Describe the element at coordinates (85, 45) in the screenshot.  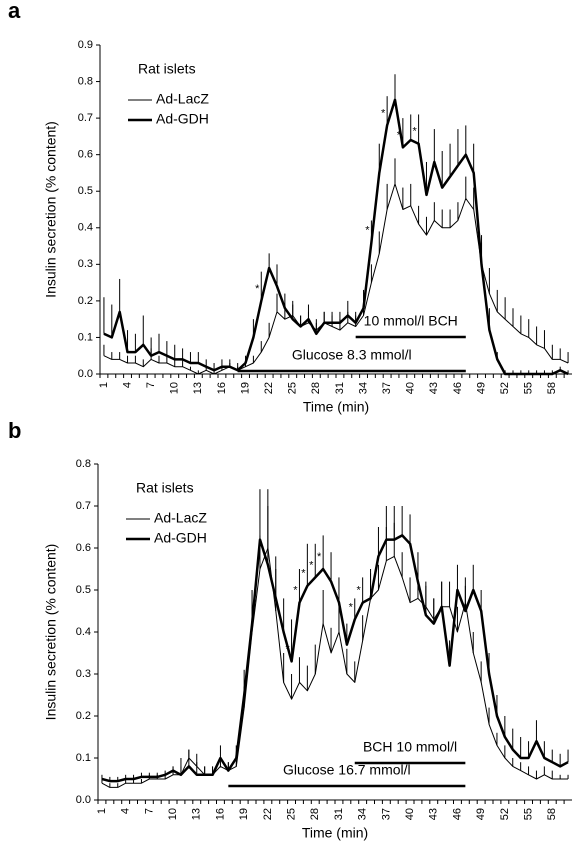
I see `y-tick-label: 0.9` at that location.